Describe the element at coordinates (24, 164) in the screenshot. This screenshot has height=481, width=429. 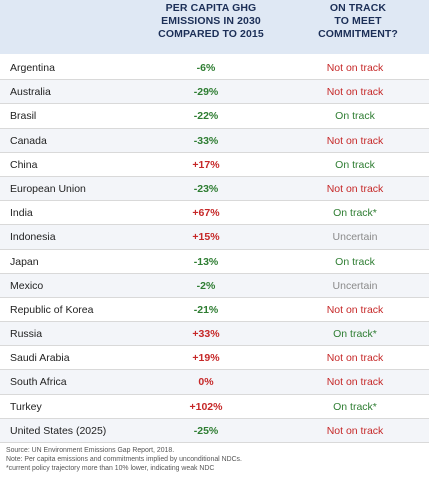
I see `country-name: China` at that location.